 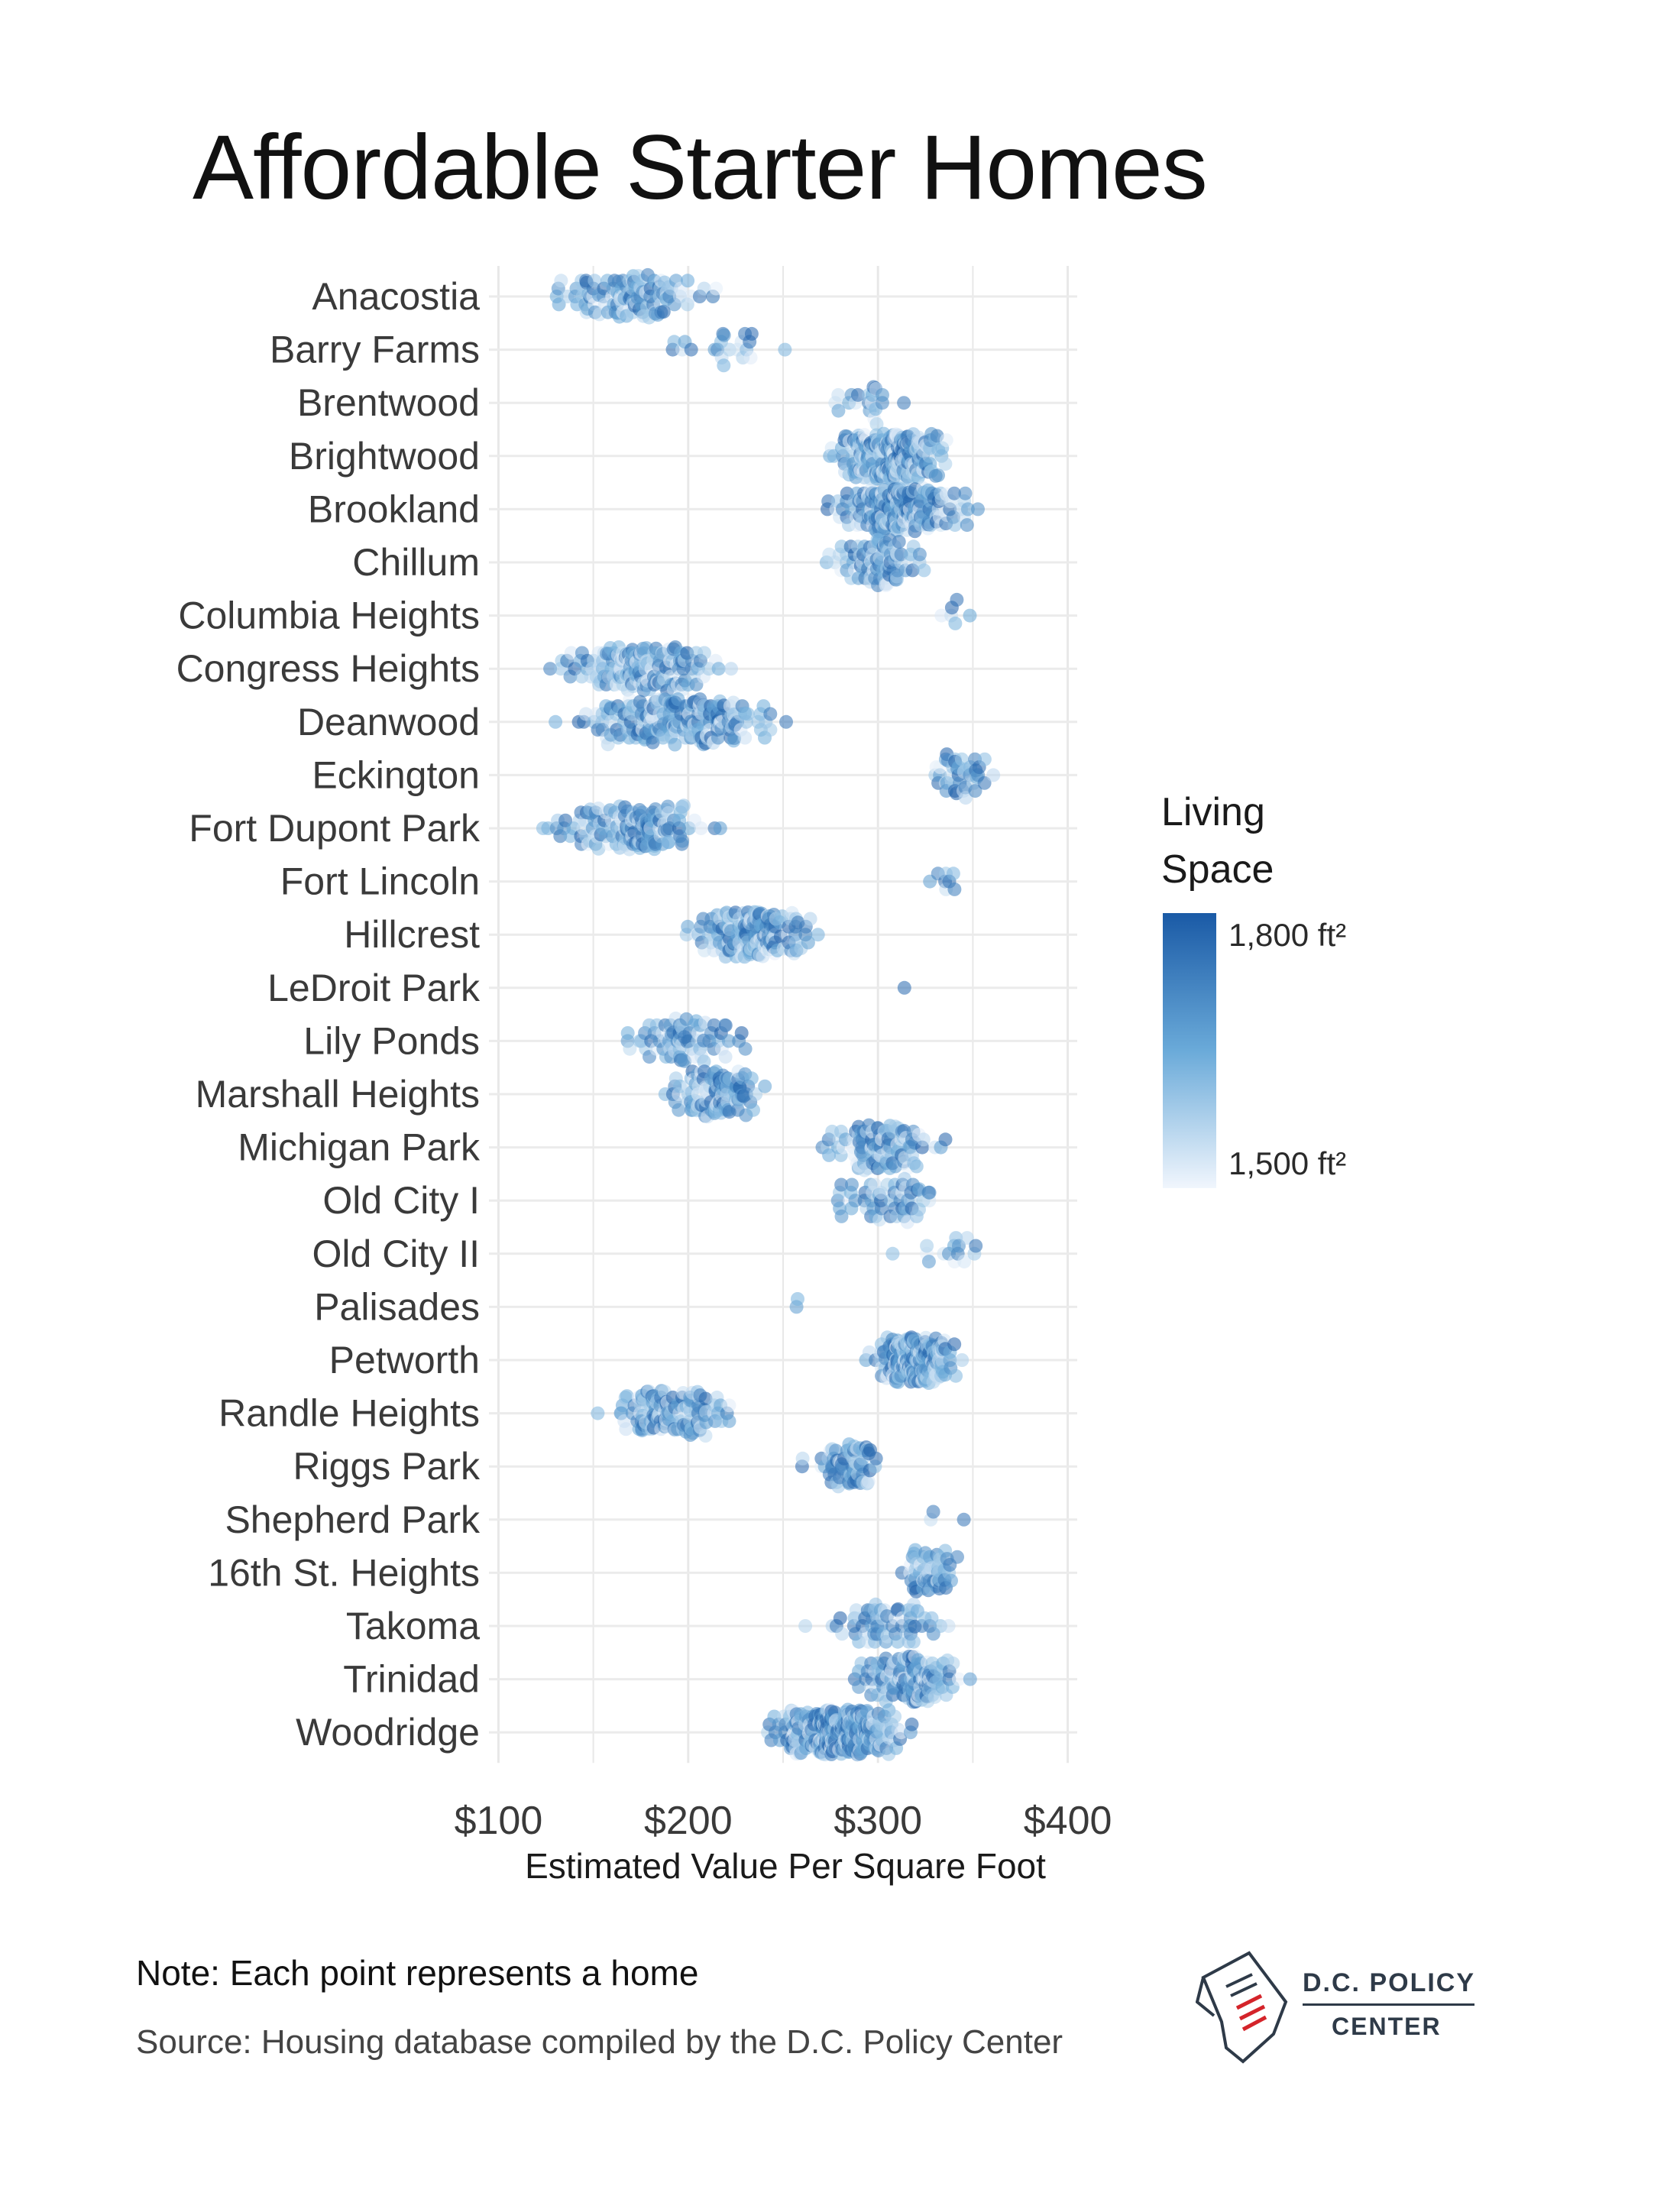 What do you see at coordinates (1287, 935) in the screenshot?
I see `legend-max-label: 1,800 ft²` at bounding box center [1287, 935].